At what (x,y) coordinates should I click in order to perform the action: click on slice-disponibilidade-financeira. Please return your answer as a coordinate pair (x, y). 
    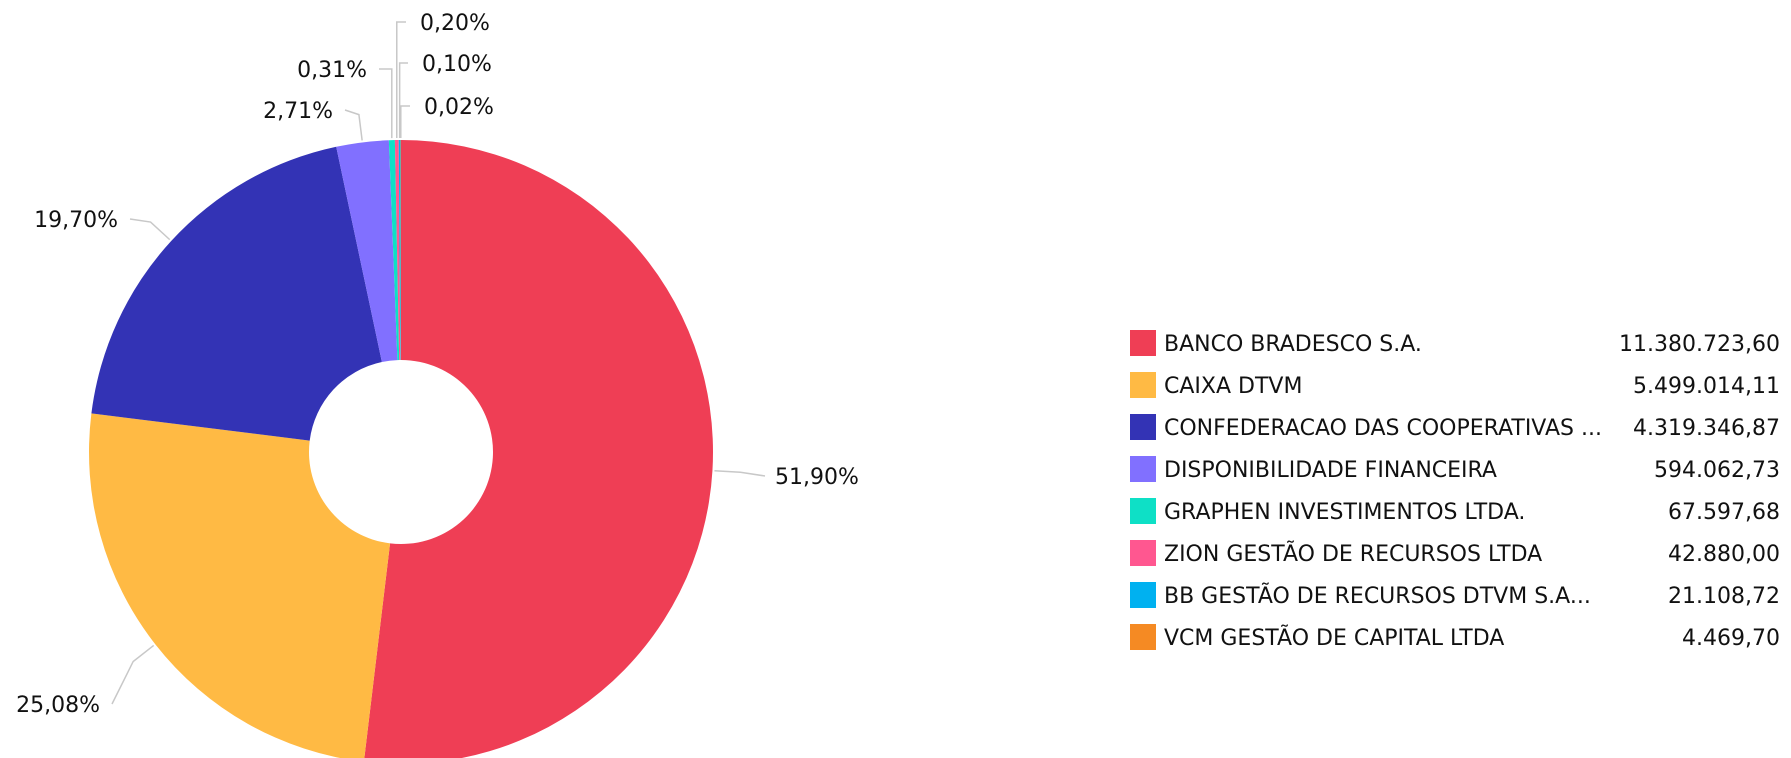
    Looking at the image, I should click on (367, 251).